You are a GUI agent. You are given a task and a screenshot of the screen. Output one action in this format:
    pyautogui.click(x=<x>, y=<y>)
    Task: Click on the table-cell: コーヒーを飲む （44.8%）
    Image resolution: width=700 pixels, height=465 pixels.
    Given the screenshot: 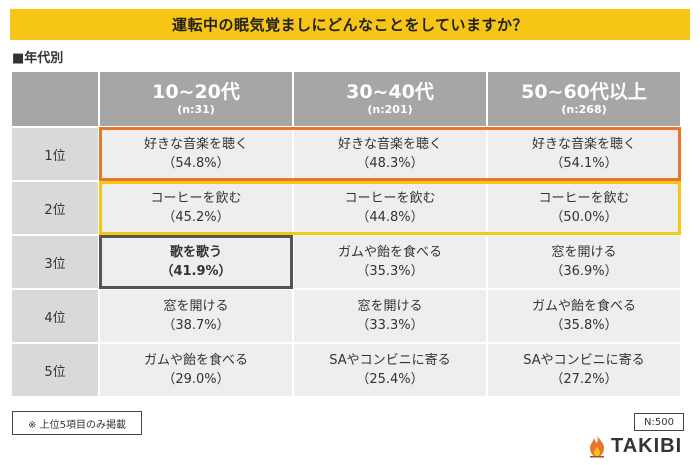 What is the action you would take?
    pyautogui.click(x=390, y=208)
    